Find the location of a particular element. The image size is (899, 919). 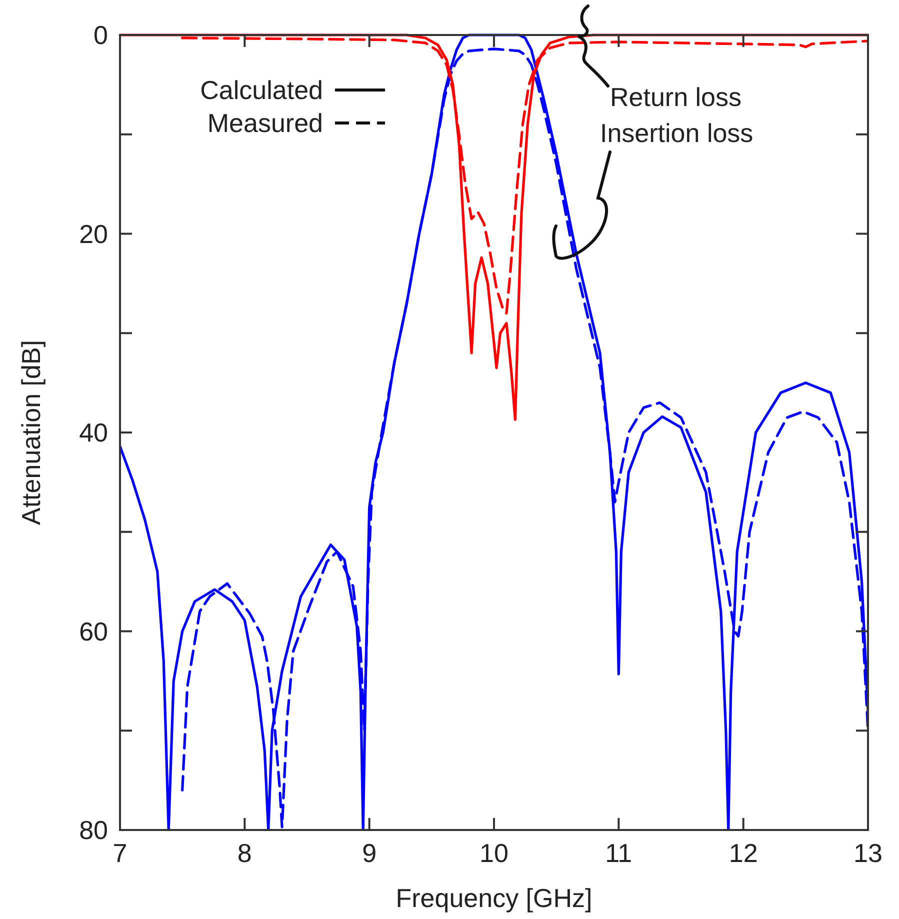

x-tick-label: 11 is located at coordinates (618, 853).